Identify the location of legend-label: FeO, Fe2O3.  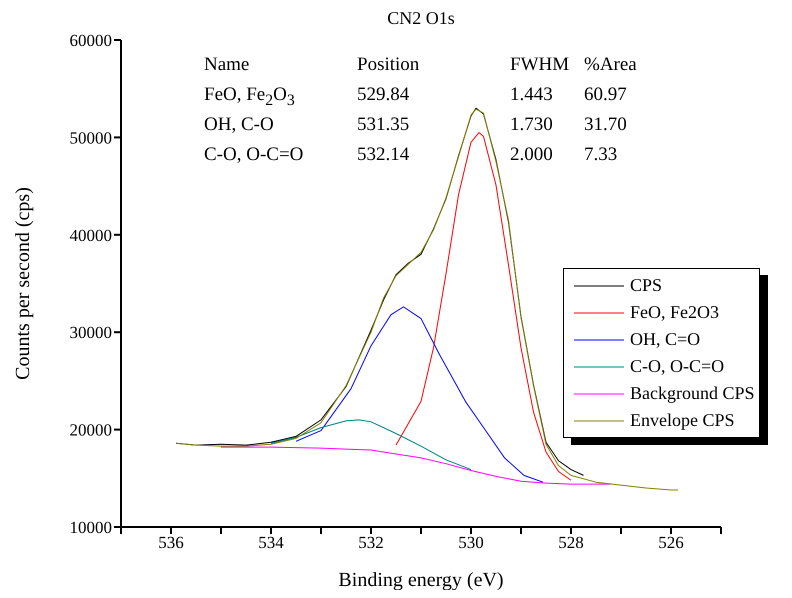
(674, 312).